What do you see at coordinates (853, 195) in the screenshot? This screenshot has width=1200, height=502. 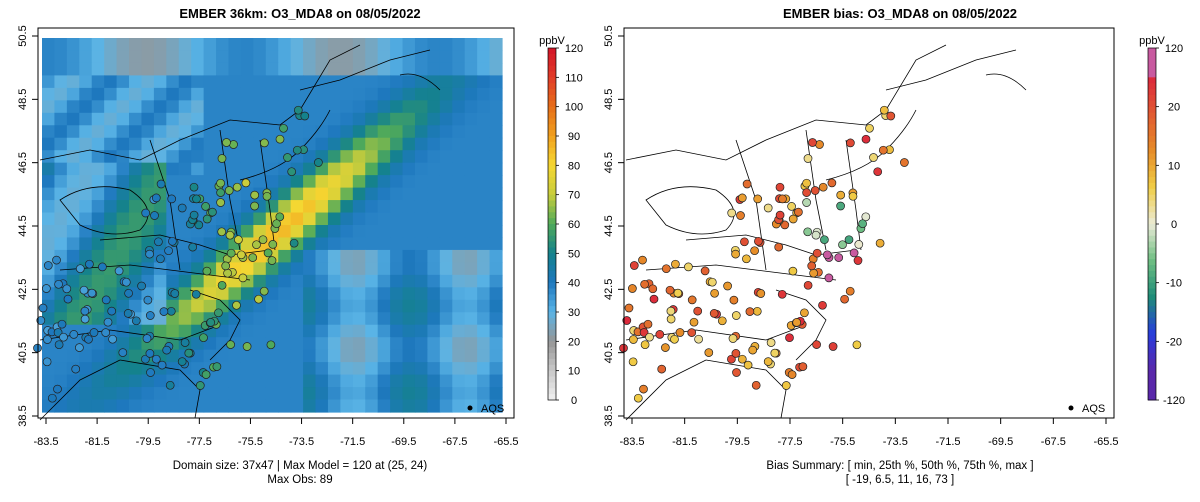 I see `boundary-line` at bounding box center [853, 195].